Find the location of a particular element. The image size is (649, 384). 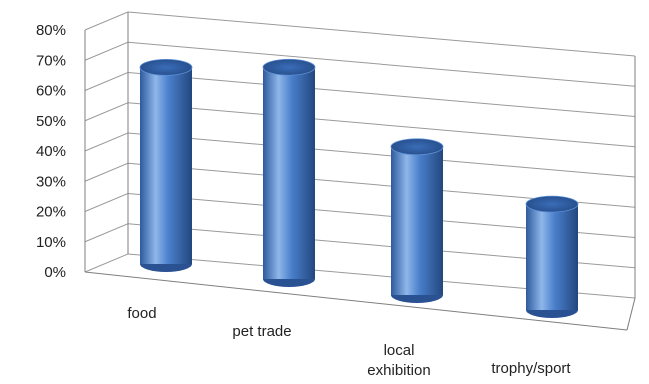

x-category-label: pet trade is located at coordinates (261, 331).